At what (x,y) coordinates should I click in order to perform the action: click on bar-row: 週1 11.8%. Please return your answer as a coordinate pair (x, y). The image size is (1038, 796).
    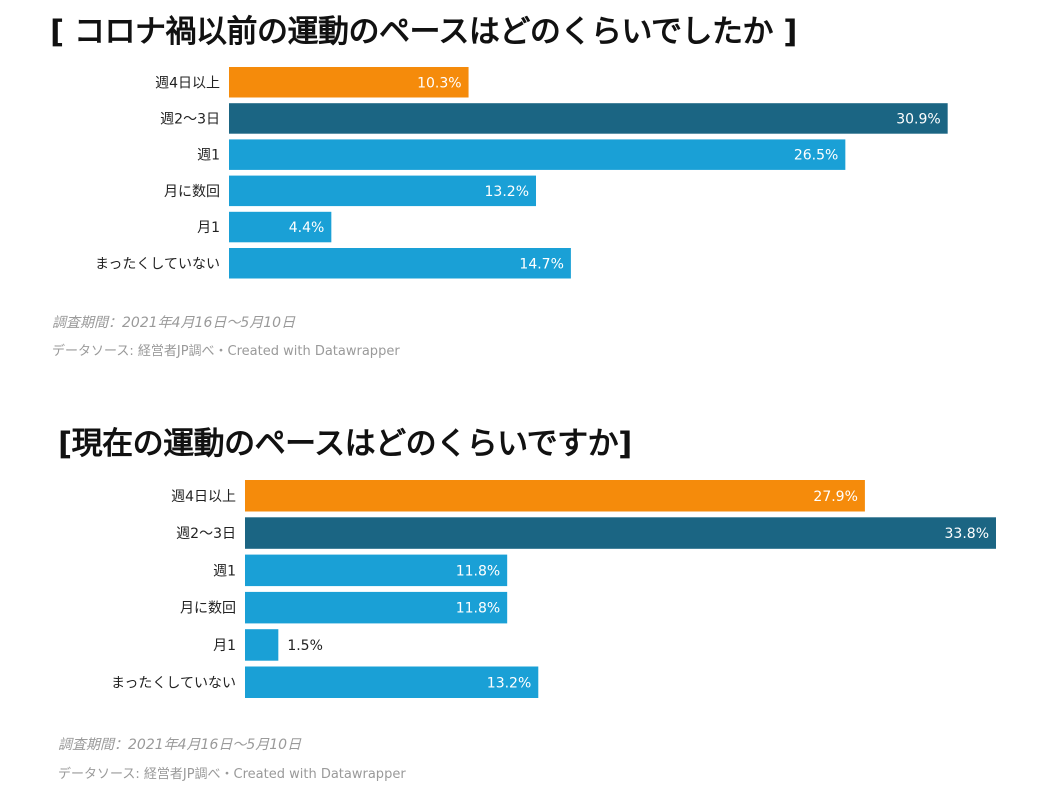
    Looking at the image, I should click on (360, 570).